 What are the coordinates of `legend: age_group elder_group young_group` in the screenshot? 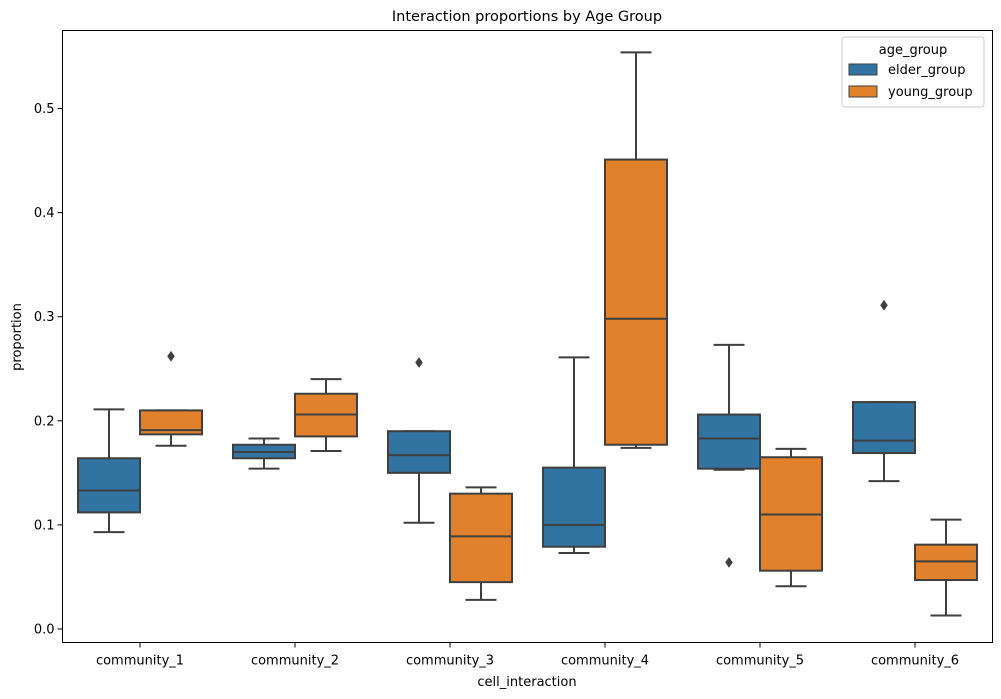 It's located at (913, 72).